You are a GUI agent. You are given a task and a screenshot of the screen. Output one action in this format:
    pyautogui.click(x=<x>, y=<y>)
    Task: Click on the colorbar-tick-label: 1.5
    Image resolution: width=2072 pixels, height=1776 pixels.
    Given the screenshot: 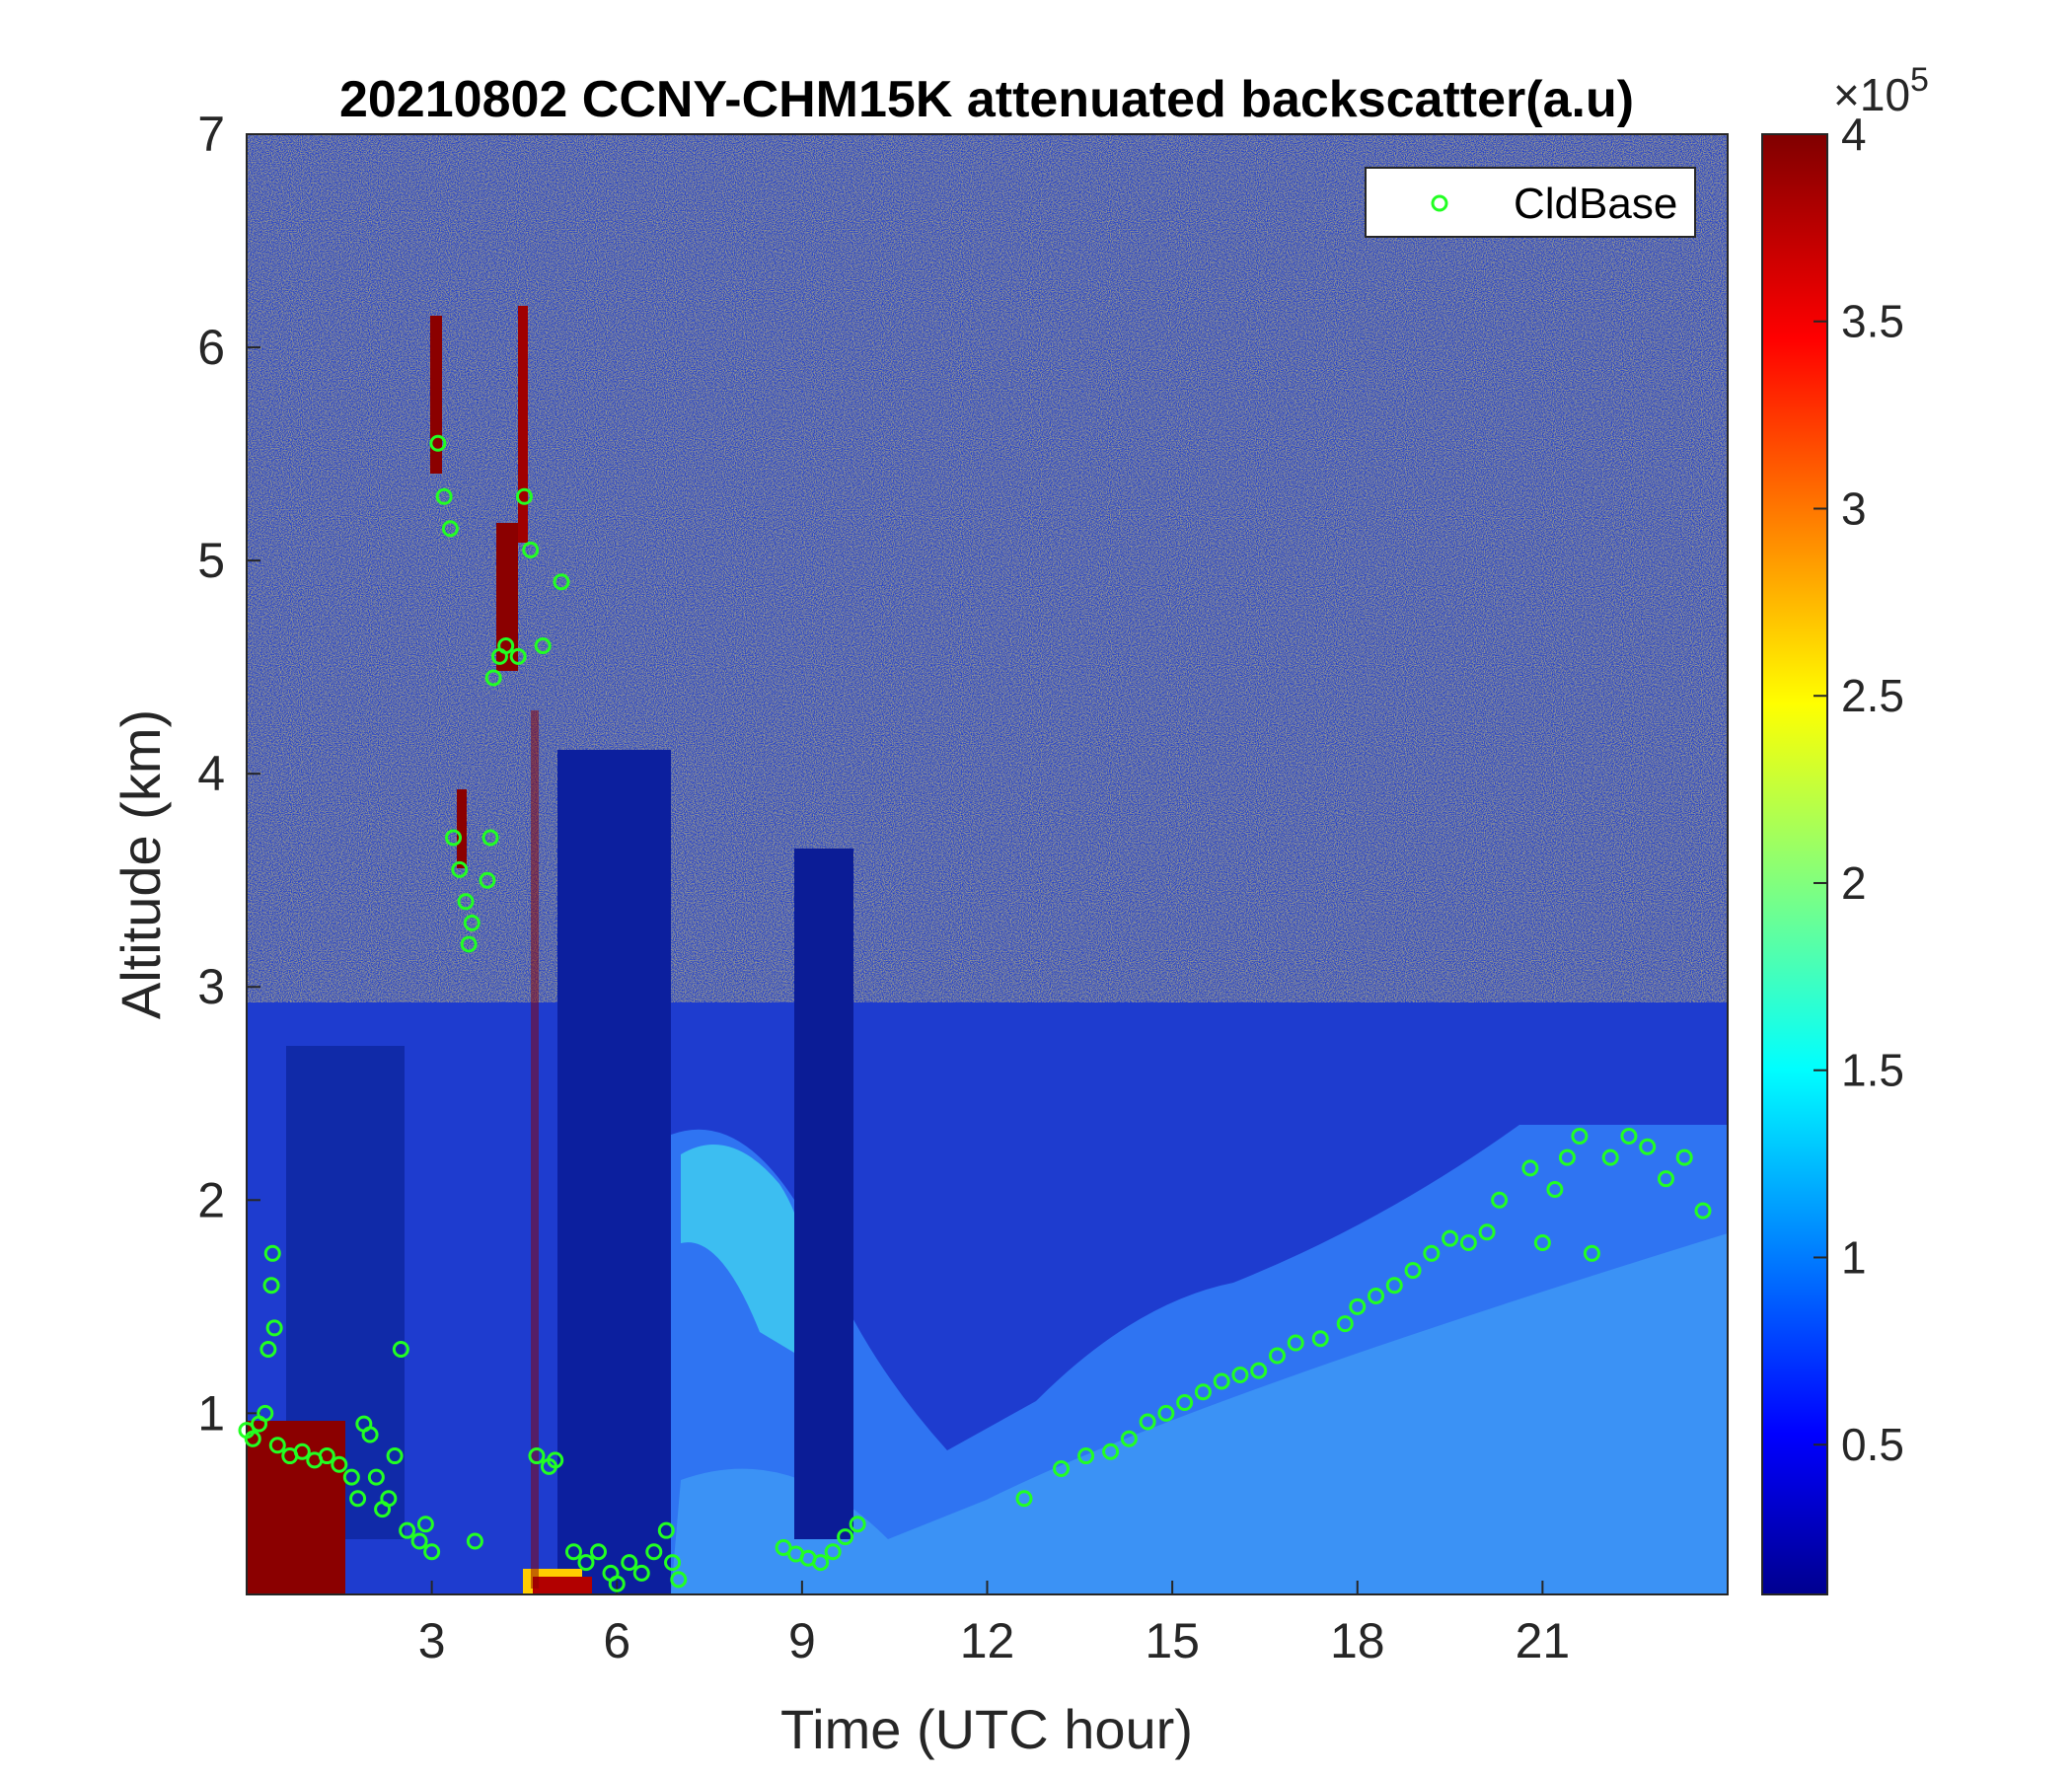 What is the action you would take?
    pyautogui.click(x=1873, y=1070)
    